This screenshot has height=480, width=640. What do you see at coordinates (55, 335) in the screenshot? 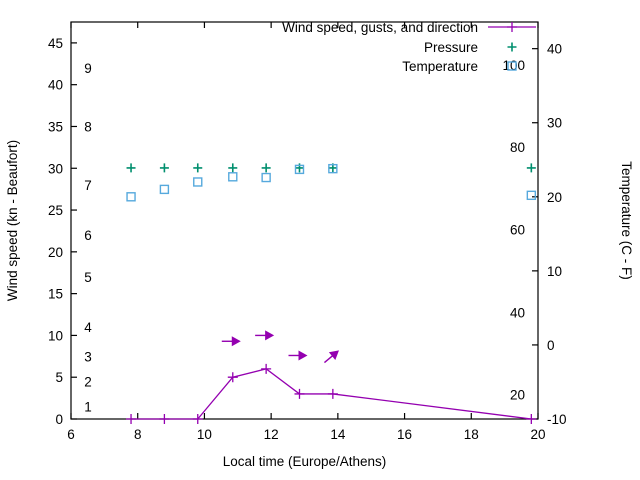
I see `y-tick-label: 10` at bounding box center [55, 335].